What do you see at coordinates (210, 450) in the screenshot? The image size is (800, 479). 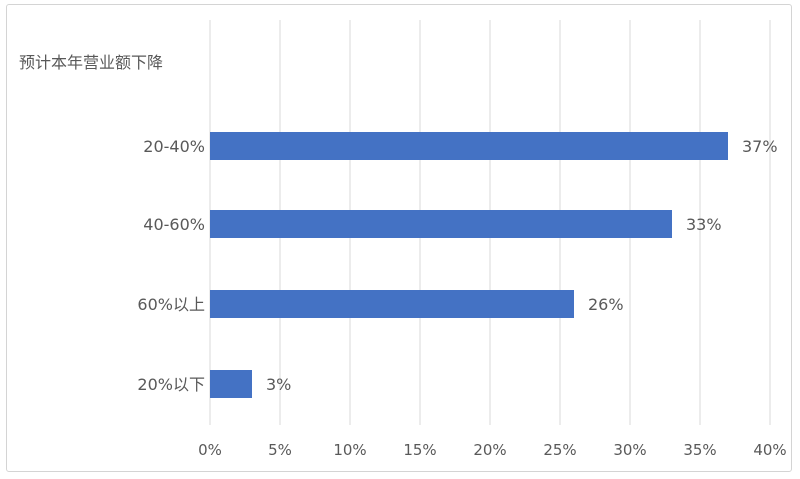 I see `x-tick-label: 0%` at bounding box center [210, 450].